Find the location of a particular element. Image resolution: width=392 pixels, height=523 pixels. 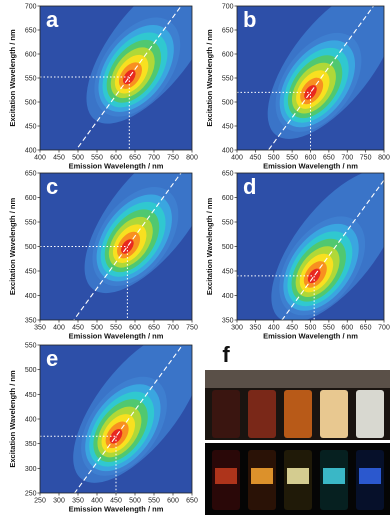

x-tick-label: 250 is located at coordinates (40, 501).